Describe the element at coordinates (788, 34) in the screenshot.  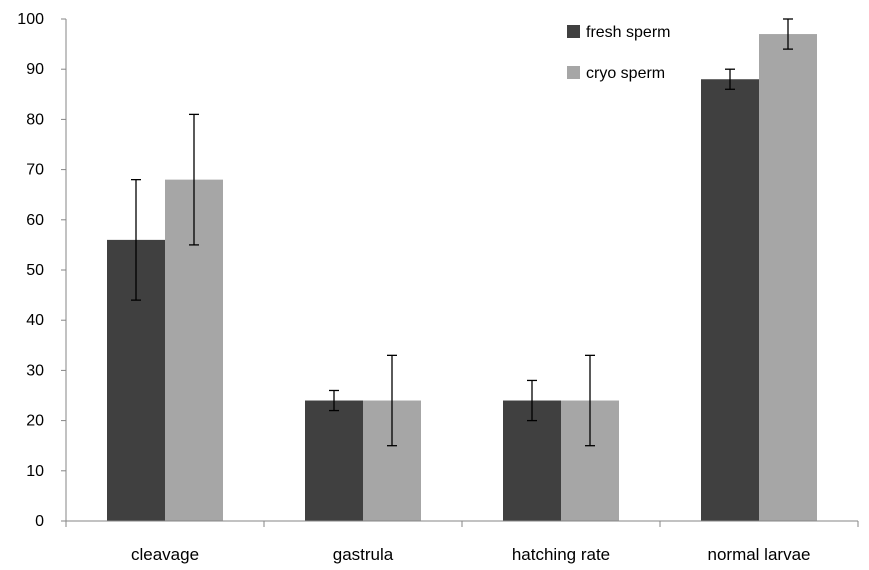
I see `error-bar-normal-larvae-cryo-sperm` at that location.